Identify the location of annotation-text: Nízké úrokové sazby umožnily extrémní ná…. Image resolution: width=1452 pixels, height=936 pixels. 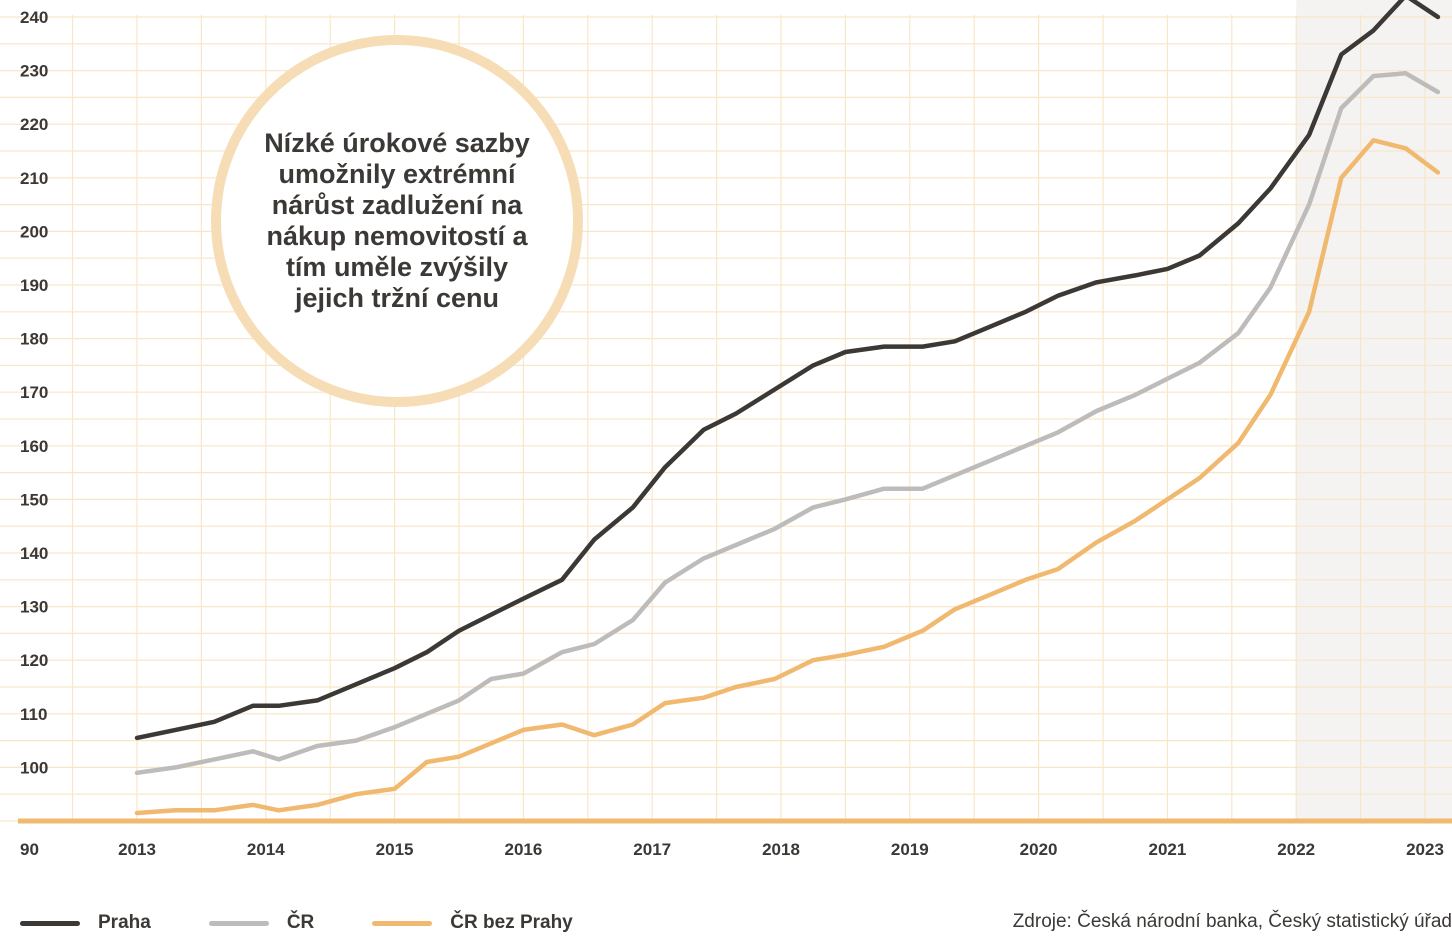
(397, 220).